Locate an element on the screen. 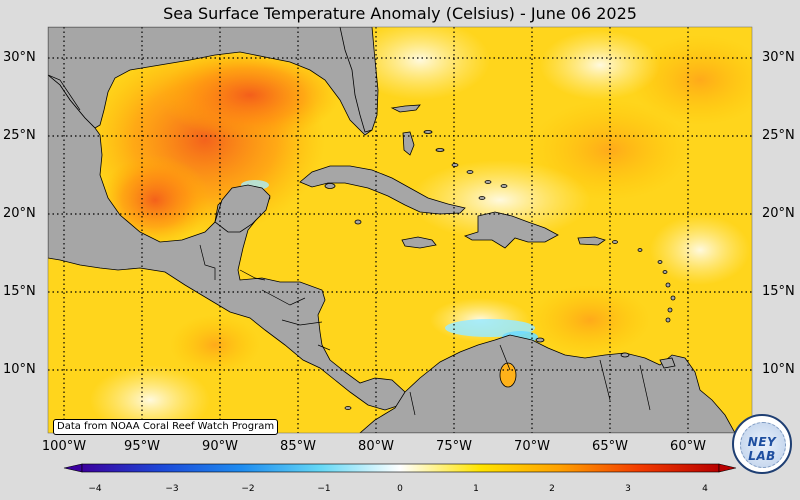 This screenshot has height=500, width=800. lat-label-right-25: 25°N is located at coordinates (778, 135).